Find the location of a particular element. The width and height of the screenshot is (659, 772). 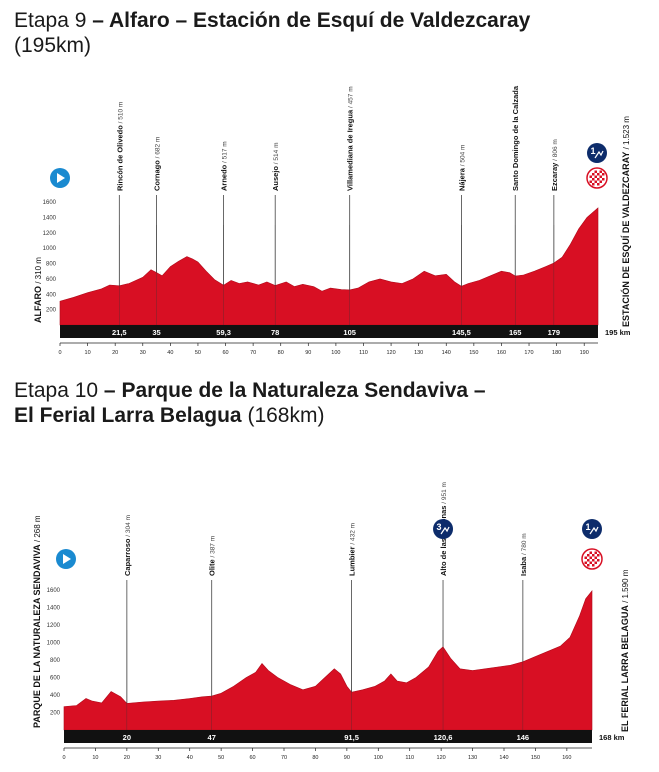

km-bar is located at coordinates (329, 331).